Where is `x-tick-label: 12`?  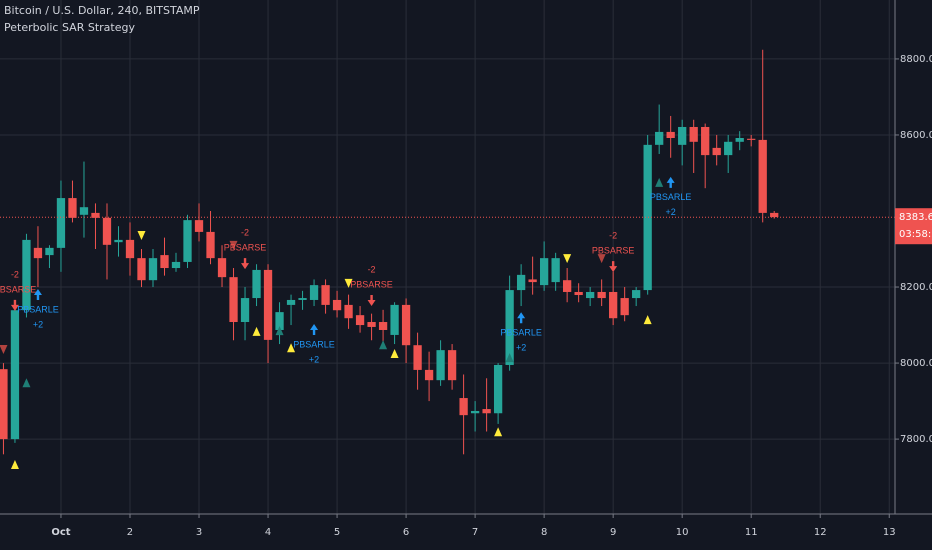 x-tick-label: 12 is located at coordinates (820, 532).